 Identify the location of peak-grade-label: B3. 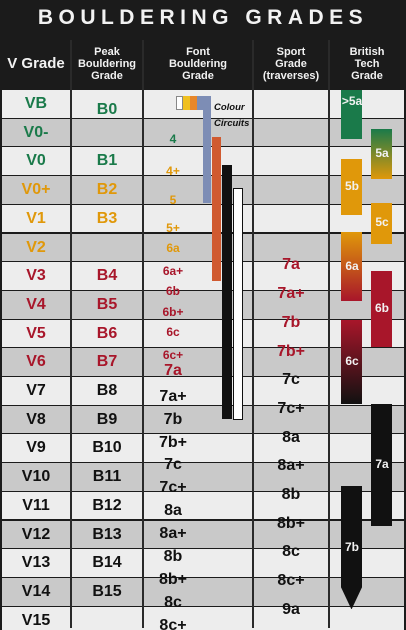
(107, 218).